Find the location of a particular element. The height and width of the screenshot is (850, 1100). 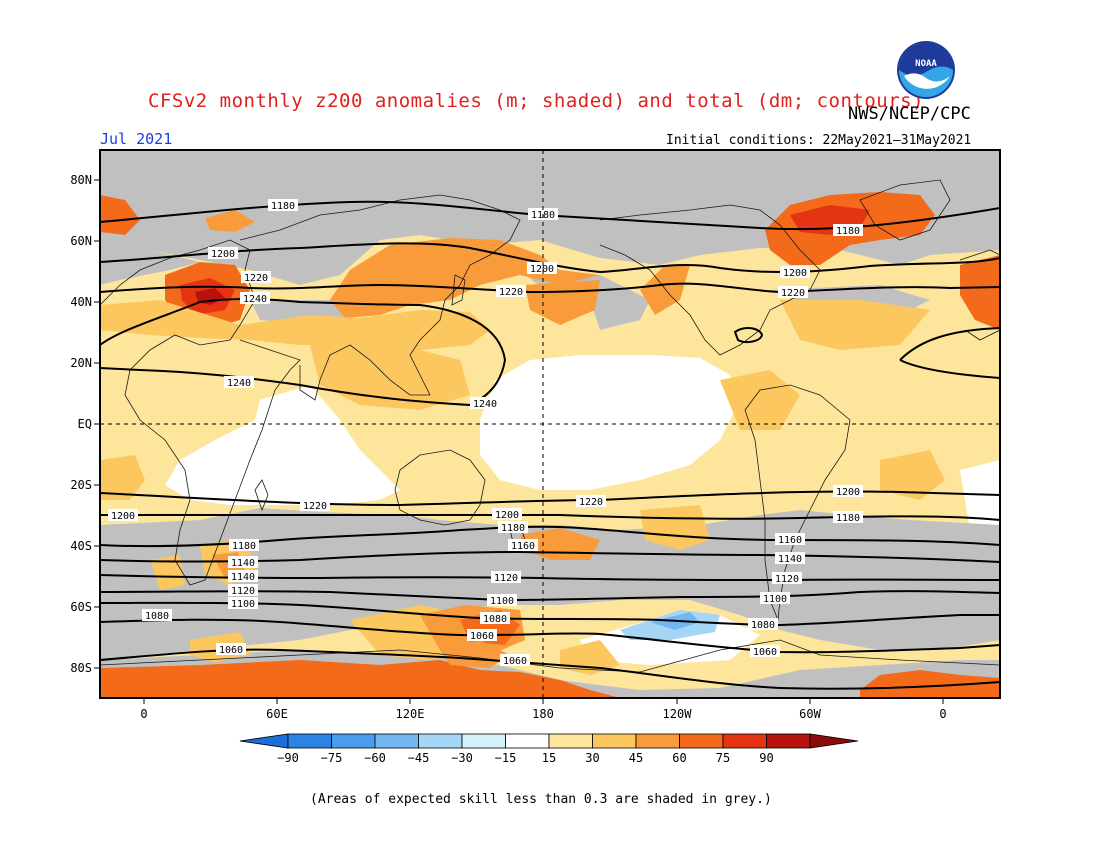

coastline-antarctica is located at coordinates (550, 656).